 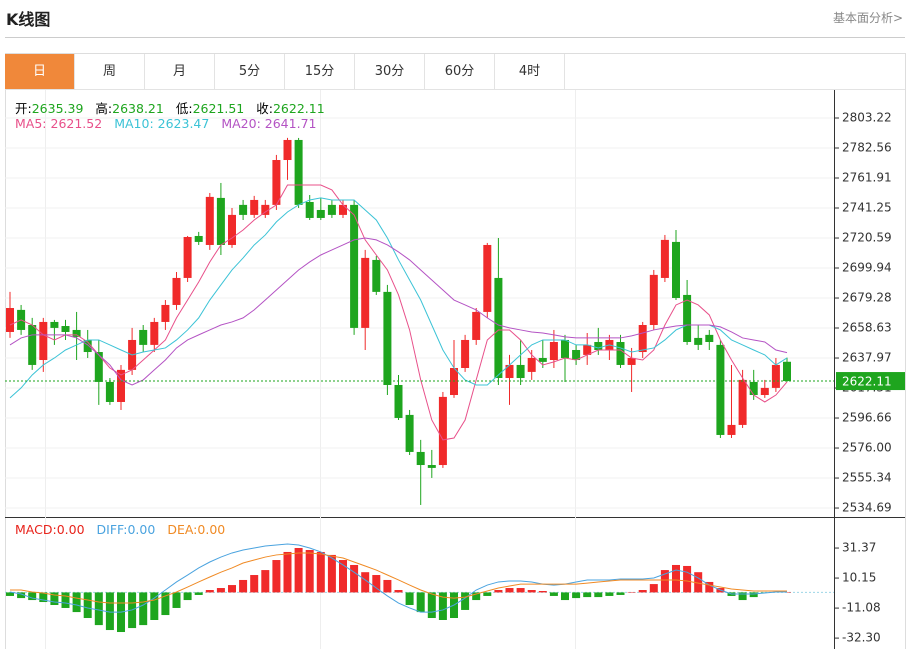 I want to click on current-price-label: 2622.11, so click(x=867, y=382).